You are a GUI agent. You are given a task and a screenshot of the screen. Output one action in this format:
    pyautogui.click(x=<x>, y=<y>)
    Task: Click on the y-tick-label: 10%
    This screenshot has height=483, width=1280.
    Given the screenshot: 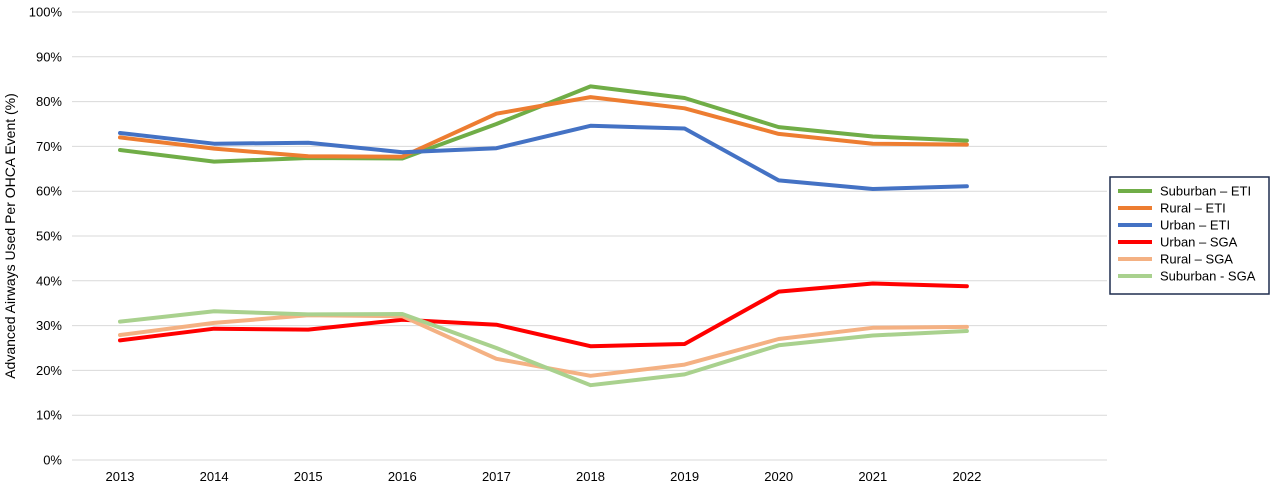 What is the action you would take?
    pyautogui.click(x=49, y=415)
    